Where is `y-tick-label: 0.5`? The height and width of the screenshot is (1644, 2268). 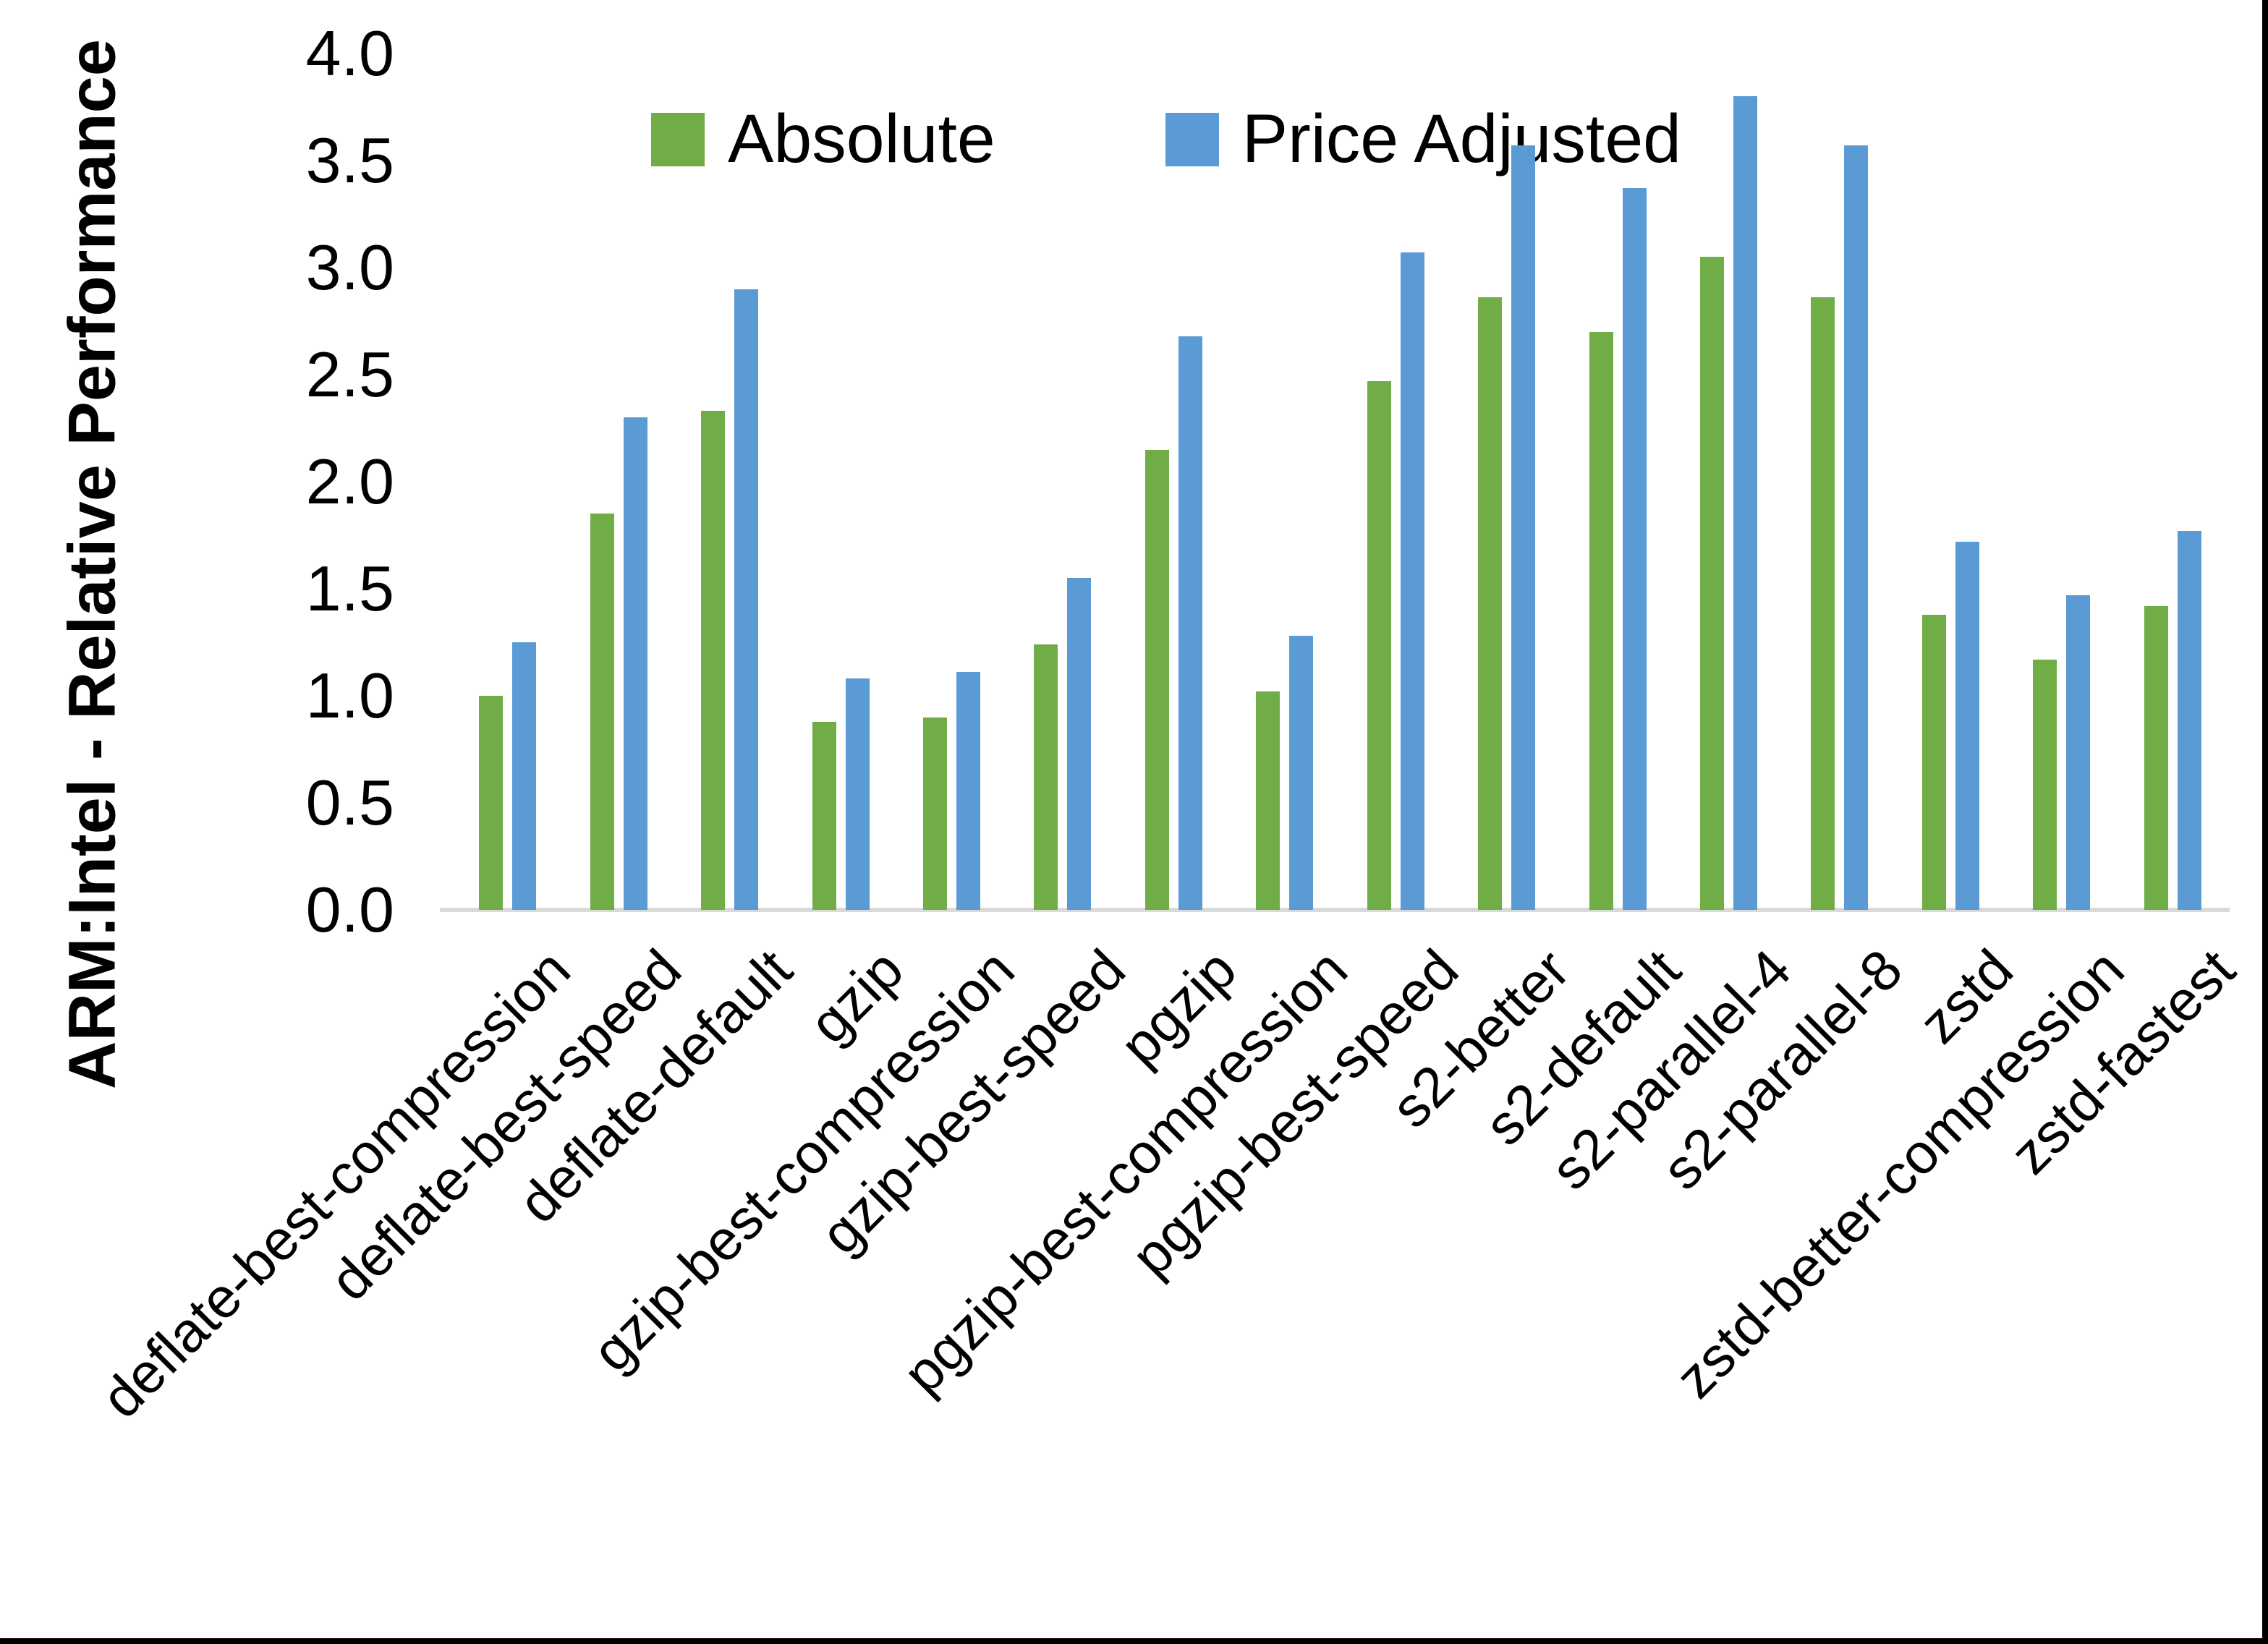
y-tick-label: 0.5 is located at coordinates (349, 802).